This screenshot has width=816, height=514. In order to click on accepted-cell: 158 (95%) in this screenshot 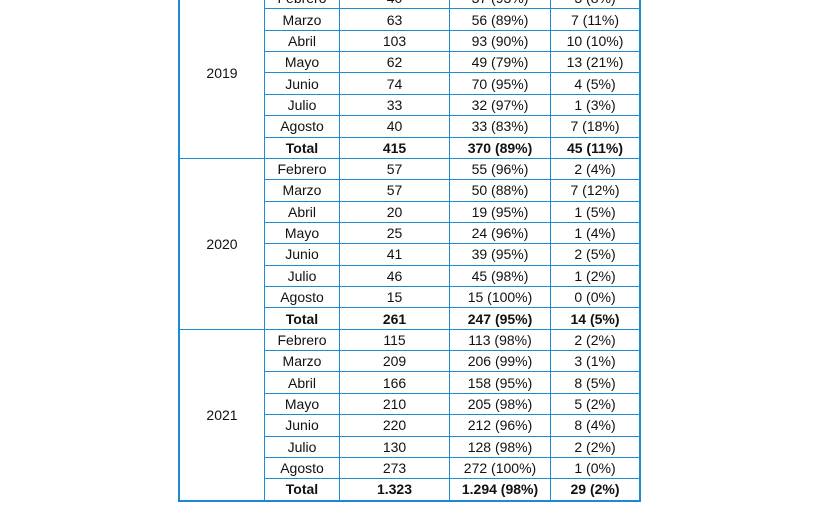, I will do `click(500, 382)`.